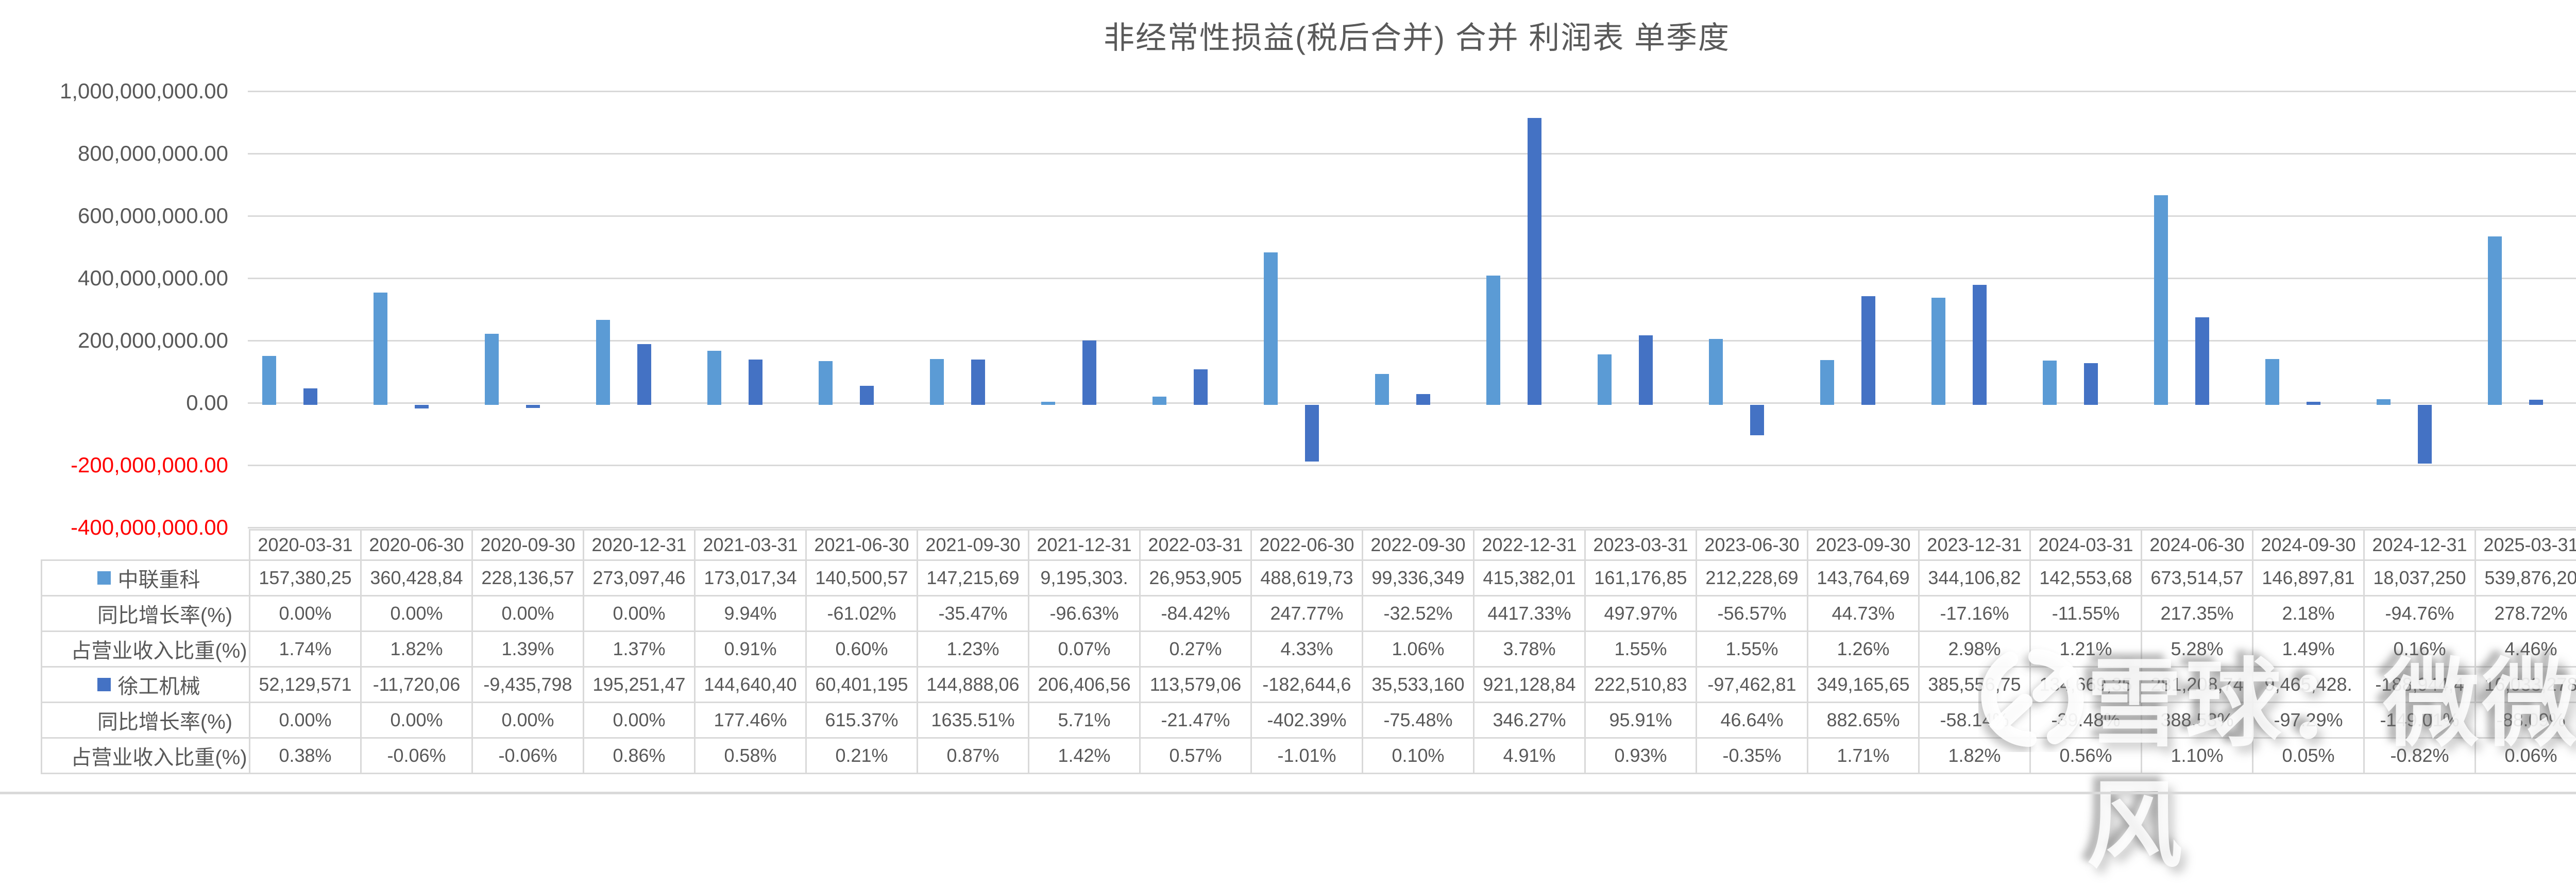 The height and width of the screenshot is (887, 2576). What do you see at coordinates (2086, 614) in the screenshot?
I see `table-cell: -11.55%` at bounding box center [2086, 614].